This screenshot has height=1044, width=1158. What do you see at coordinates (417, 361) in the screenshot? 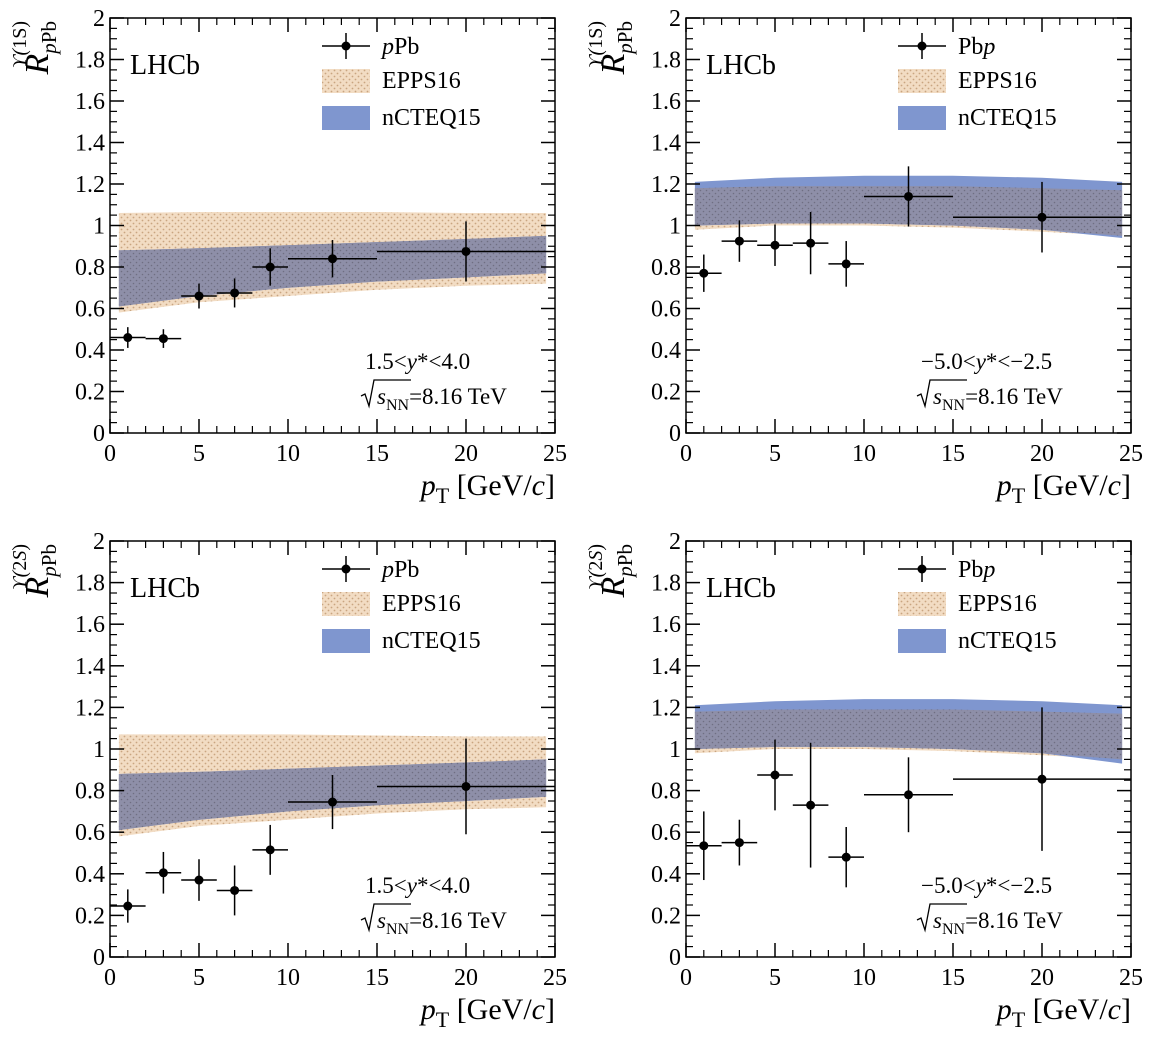
I see `rapidity-range-label: 1.5<y*<4.0` at bounding box center [417, 361].